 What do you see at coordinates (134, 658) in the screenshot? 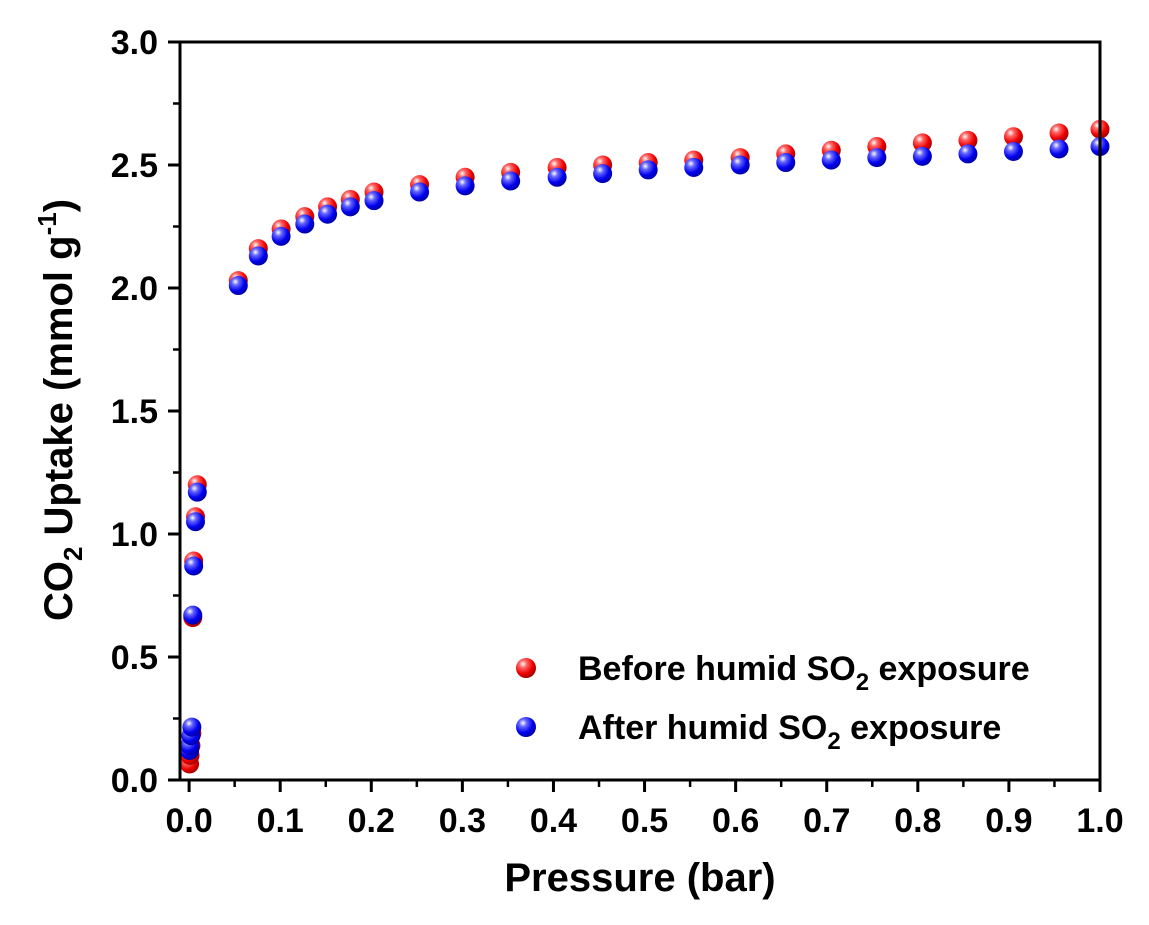
I see `y-tick-label: 0.5` at bounding box center [134, 658].